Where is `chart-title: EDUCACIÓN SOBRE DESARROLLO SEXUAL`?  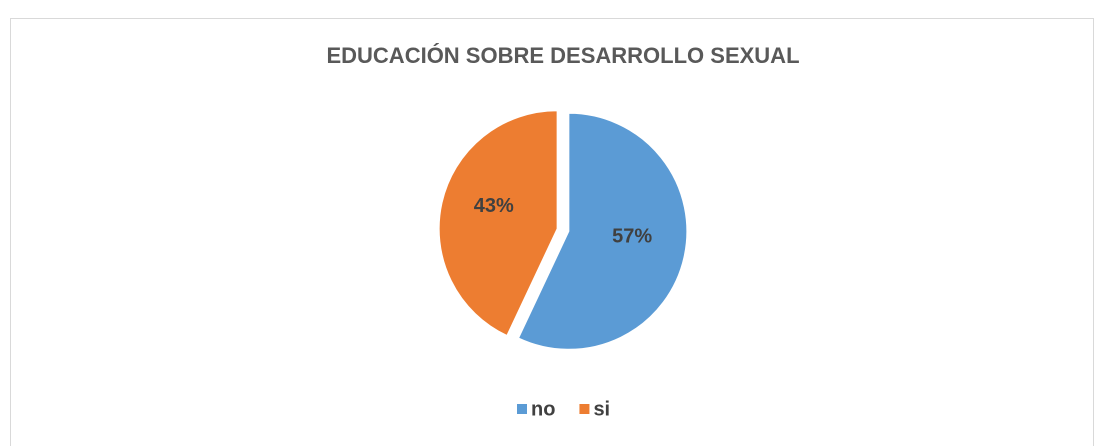 chart-title: EDUCACIÓN SOBRE DESARROLLO SEXUAL is located at coordinates (562, 55).